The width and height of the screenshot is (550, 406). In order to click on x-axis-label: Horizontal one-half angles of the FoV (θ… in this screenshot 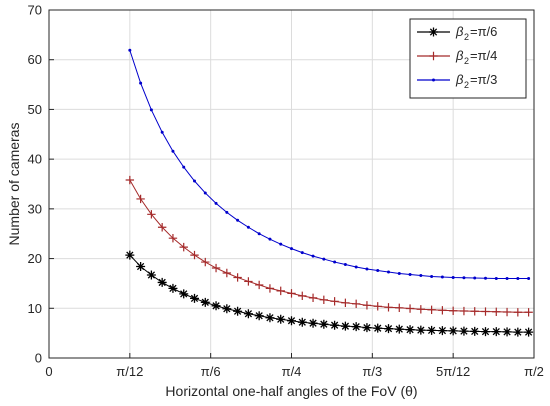, I will do `click(291, 391)`.